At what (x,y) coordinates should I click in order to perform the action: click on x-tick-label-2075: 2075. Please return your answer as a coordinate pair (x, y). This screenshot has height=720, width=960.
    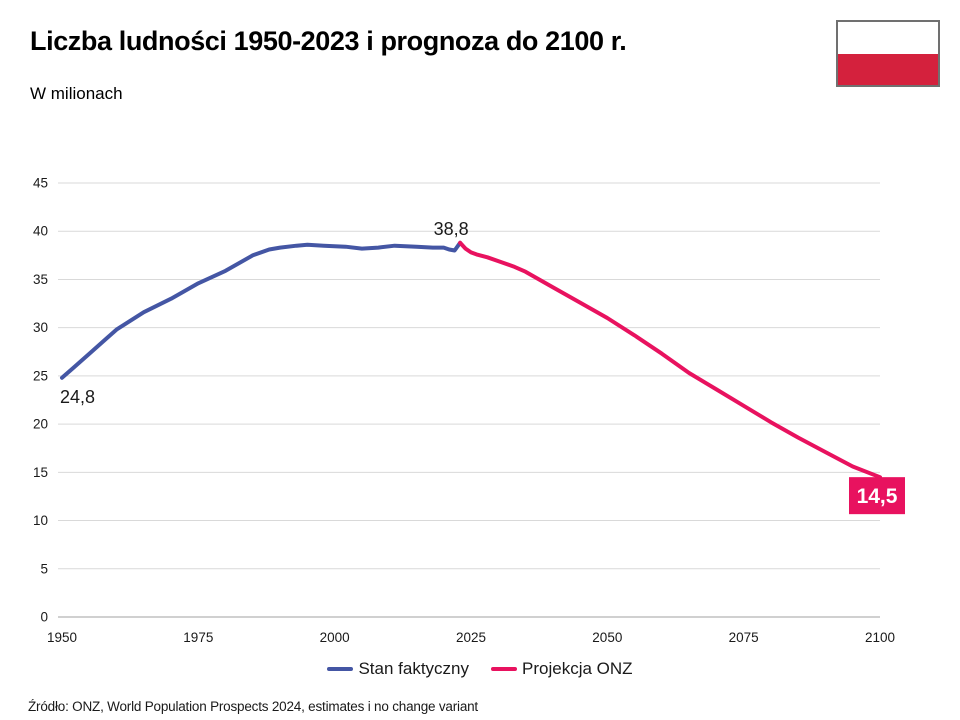
    Looking at the image, I should click on (744, 637).